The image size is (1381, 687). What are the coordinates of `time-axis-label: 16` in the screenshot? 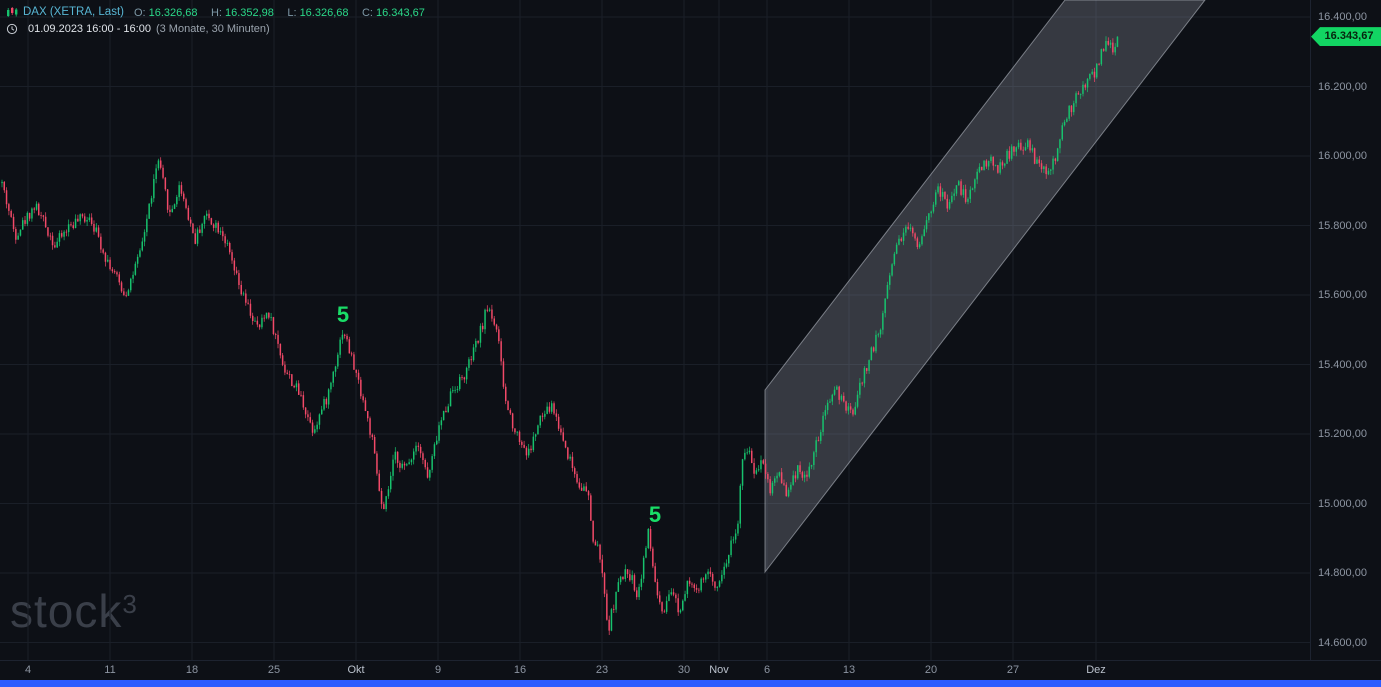 It's located at (520, 670).